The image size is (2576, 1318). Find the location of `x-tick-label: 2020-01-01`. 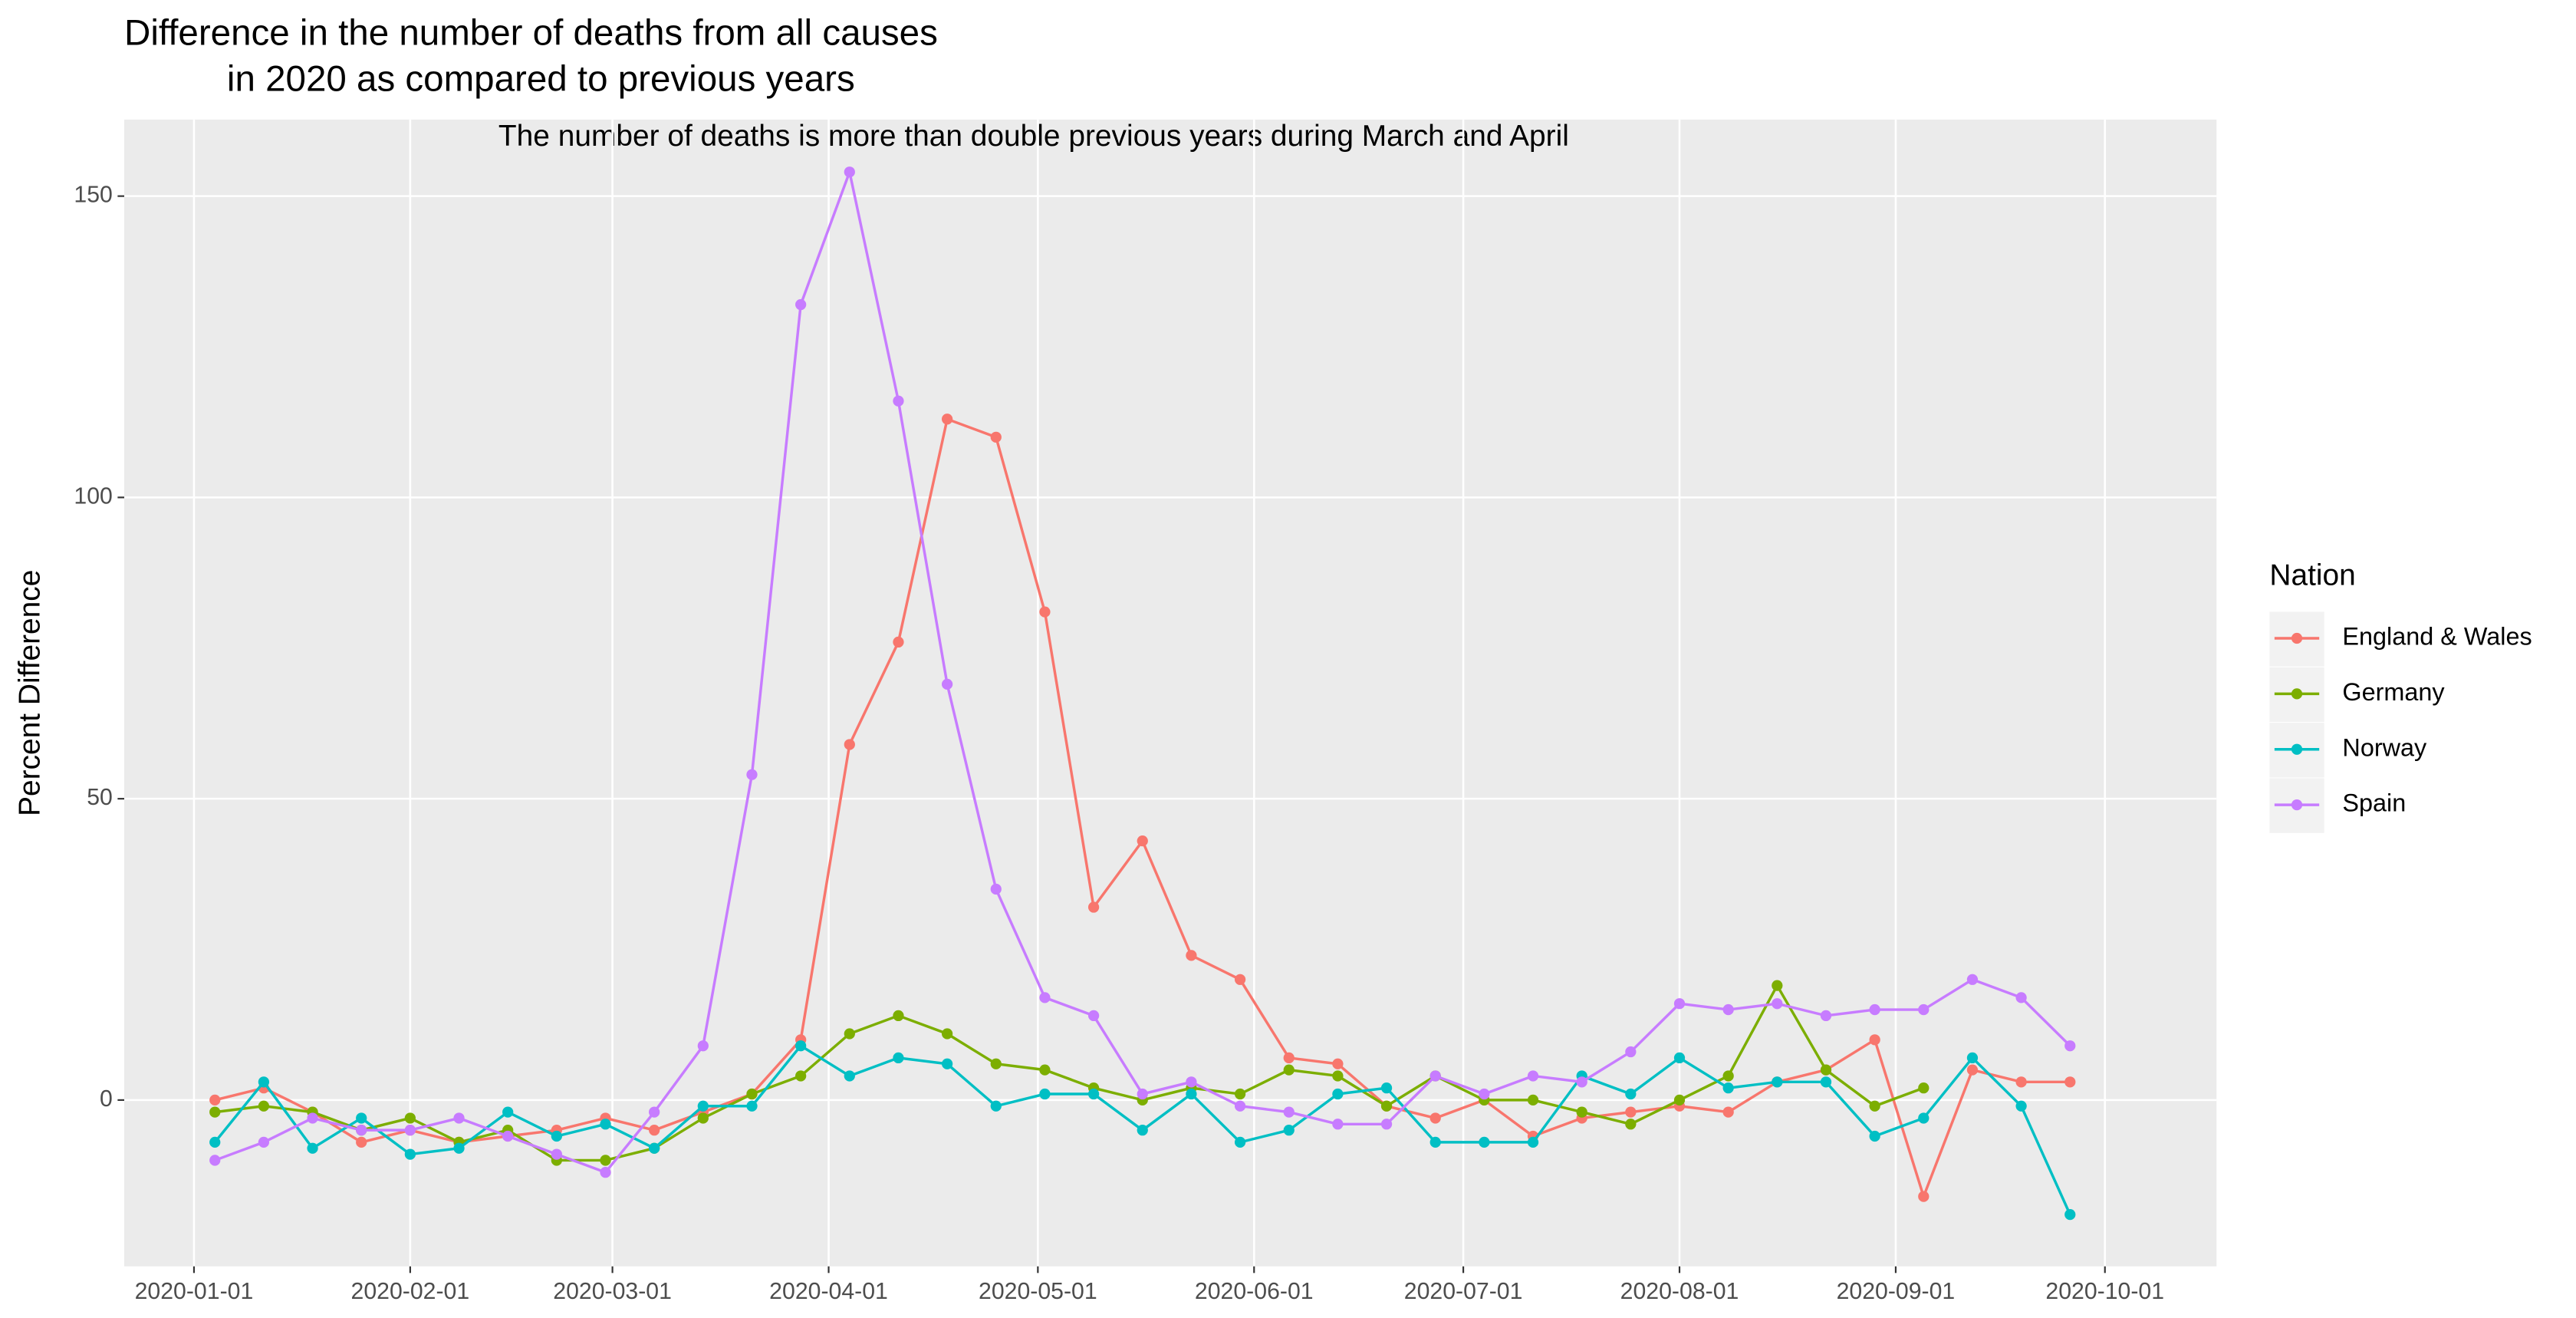

x-tick-label: 2020-01-01 is located at coordinates (194, 1292).